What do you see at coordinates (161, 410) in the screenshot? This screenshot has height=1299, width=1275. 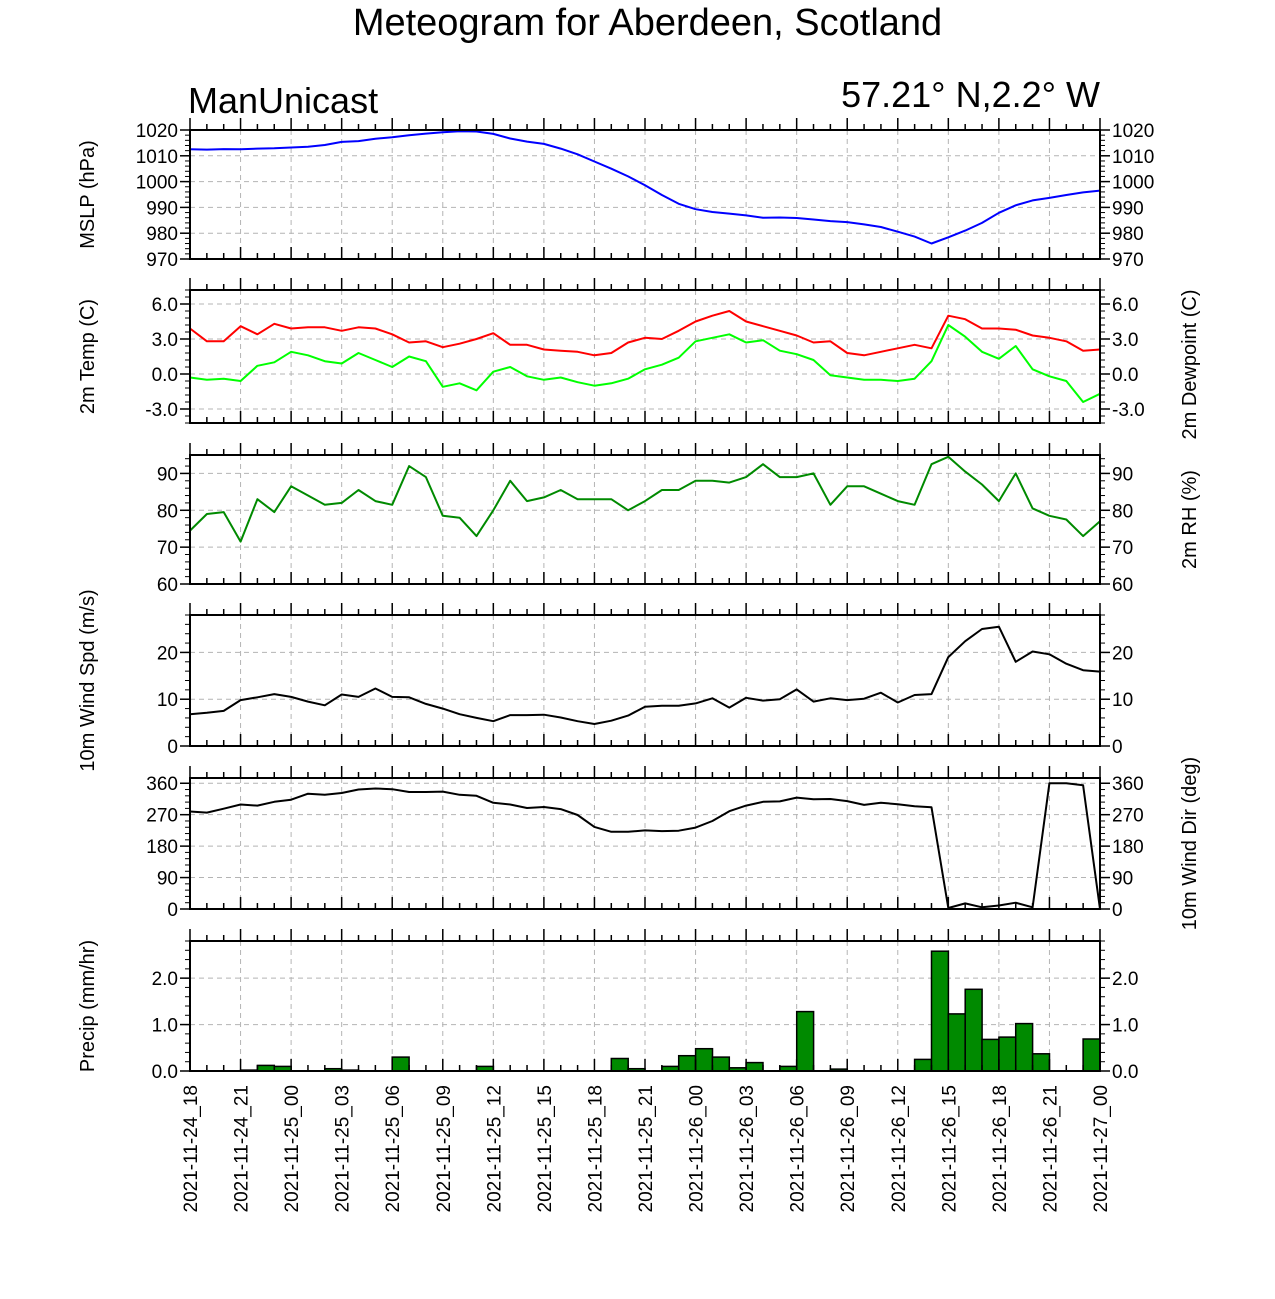 I see `y-tick-label: -3.0` at bounding box center [161, 410].